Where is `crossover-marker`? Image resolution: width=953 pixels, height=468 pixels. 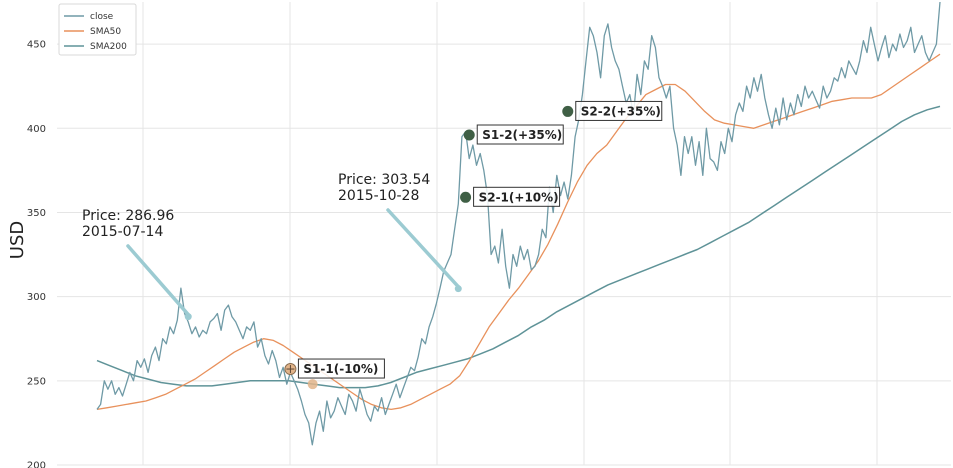 crossover-marker is located at coordinates (312, 384).